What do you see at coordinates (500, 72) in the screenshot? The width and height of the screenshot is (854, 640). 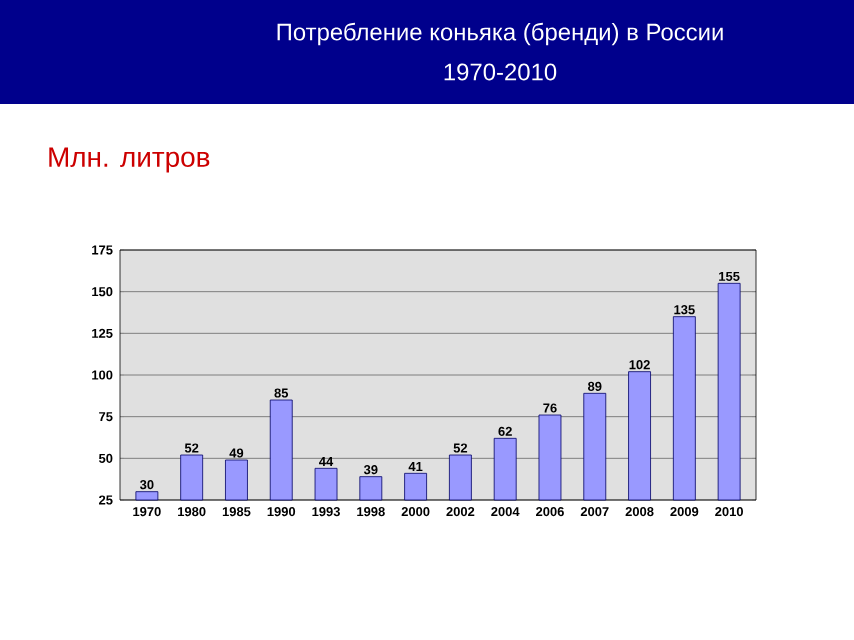 I see `chart-subtitle: 1970-2010` at bounding box center [500, 72].